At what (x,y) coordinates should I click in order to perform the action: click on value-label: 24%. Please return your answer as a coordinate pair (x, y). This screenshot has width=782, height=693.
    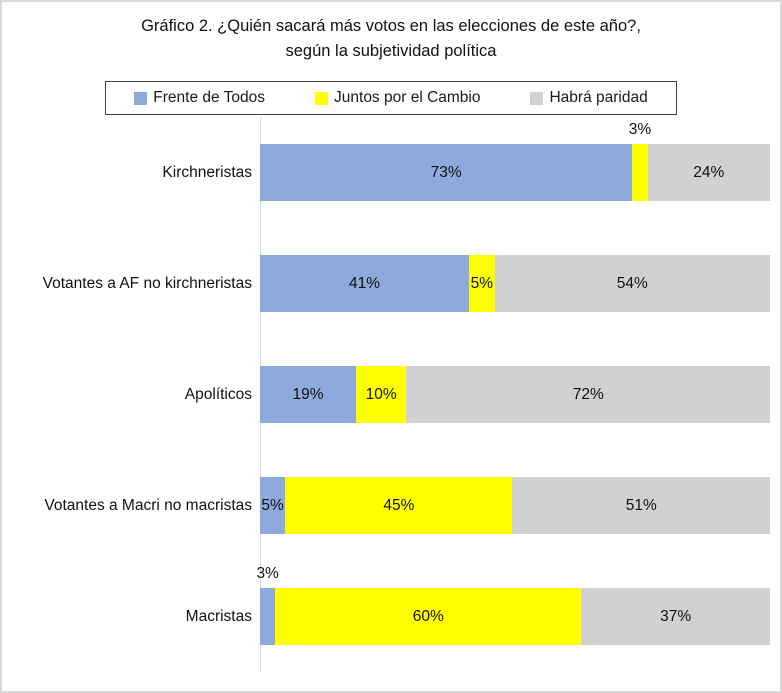
    Looking at the image, I should click on (709, 172).